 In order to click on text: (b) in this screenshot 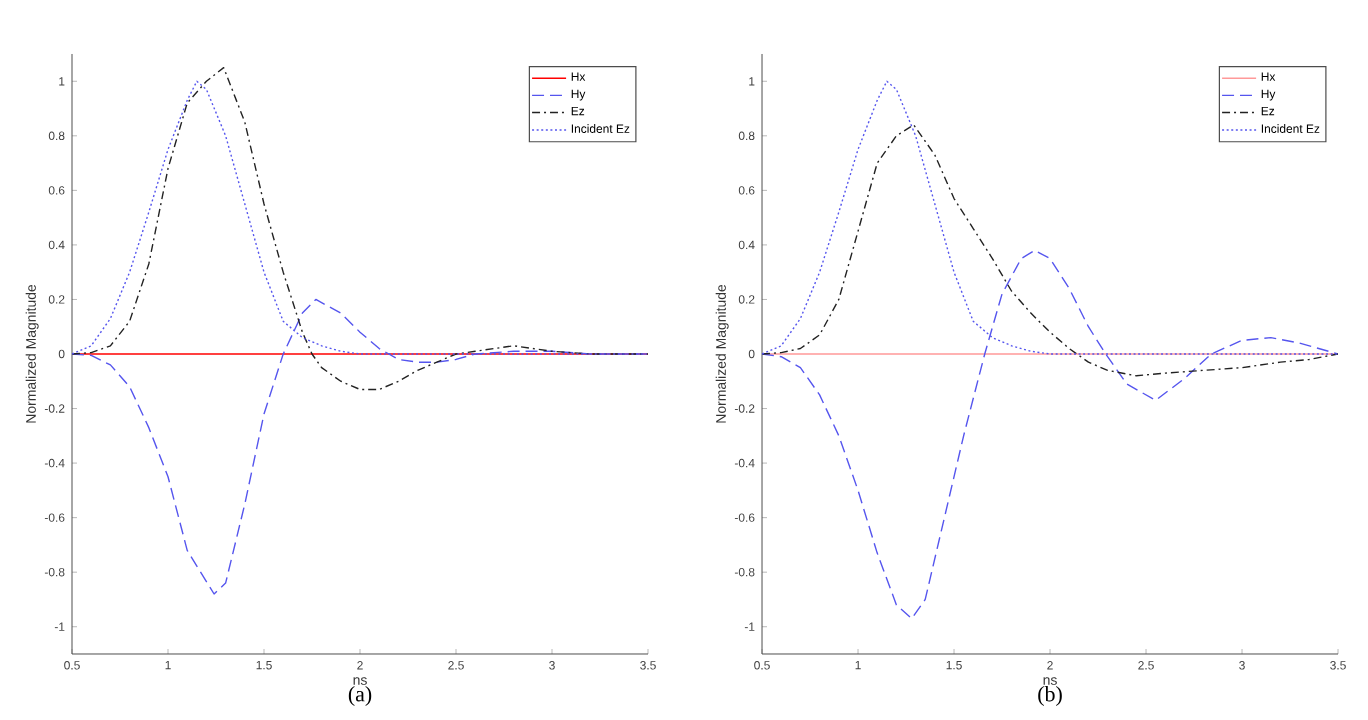, I will do `click(1050, 696)`.